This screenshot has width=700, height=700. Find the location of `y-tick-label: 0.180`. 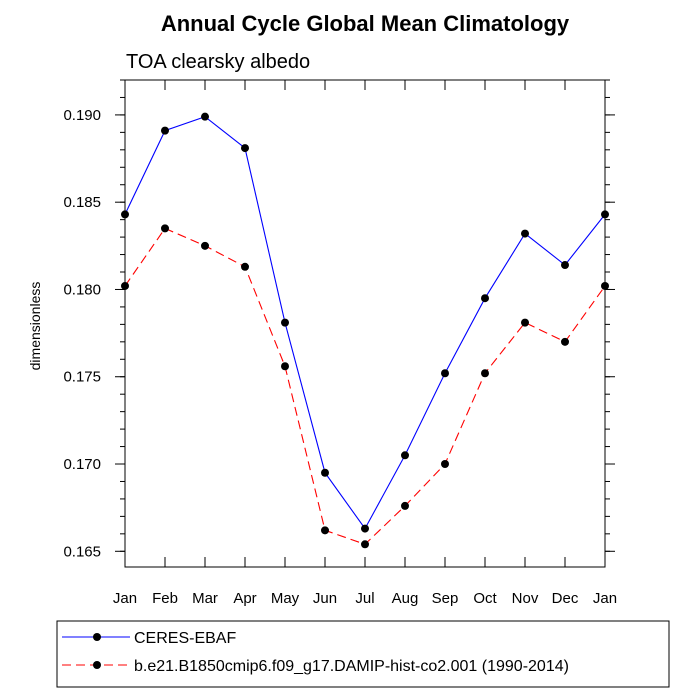

y-tick-label: 0.180 is located at coordinates (82, 289).